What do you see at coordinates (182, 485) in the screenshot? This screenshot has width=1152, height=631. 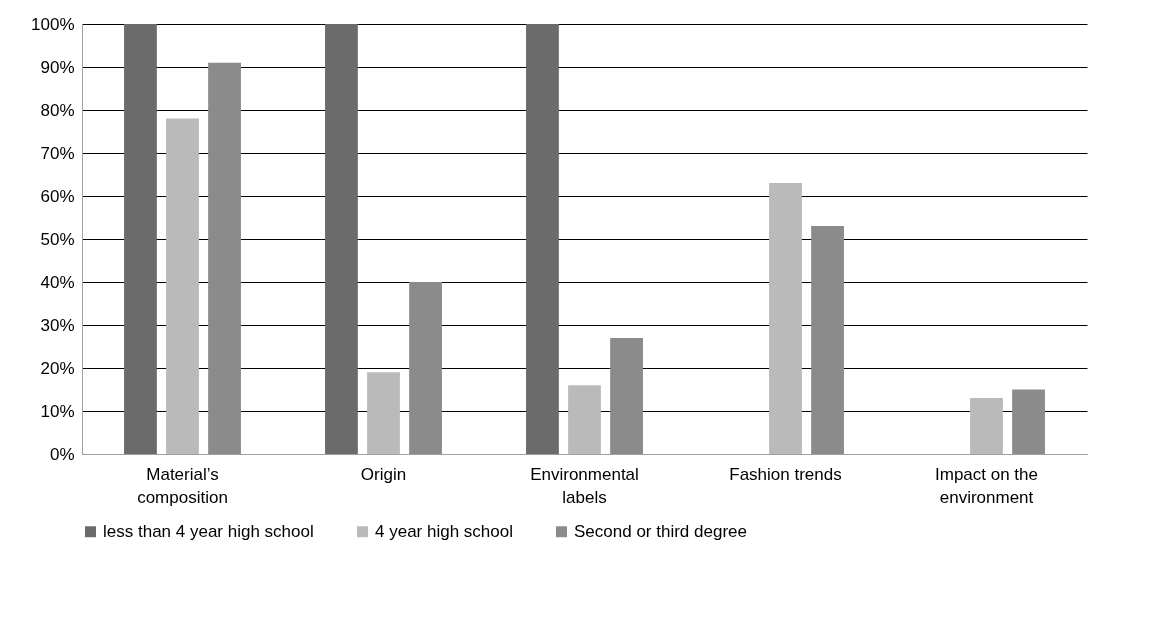 I see `x-tick-label: Material’s composition` at bounding box center [182, 485].